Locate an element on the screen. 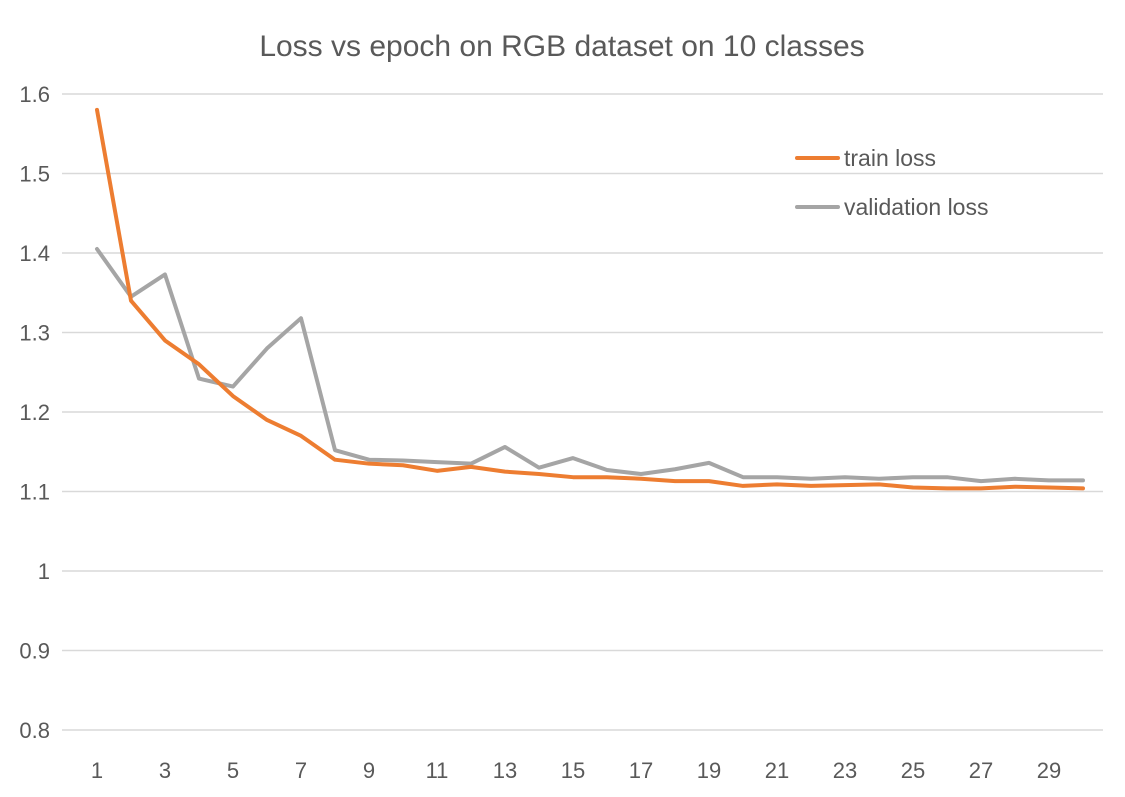 The image size is (1125, 797). y-tick-label: 0.9 is located at coordinates (34, 651).